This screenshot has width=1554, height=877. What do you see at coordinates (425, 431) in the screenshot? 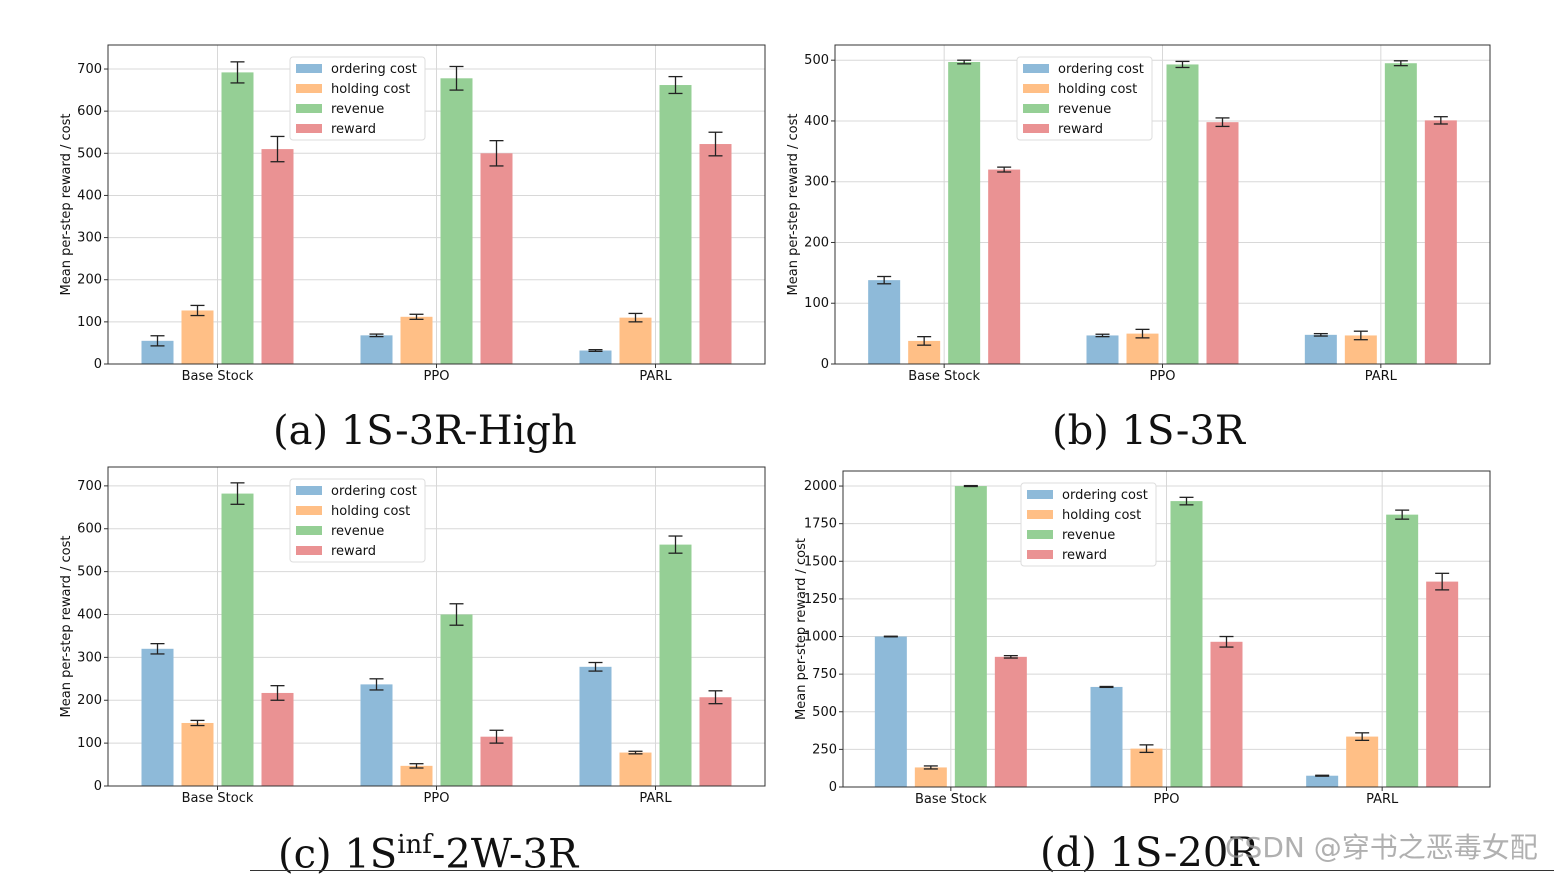
I see `caption-a: (a) 1S-3R-High` at bounding box center [425, 431].